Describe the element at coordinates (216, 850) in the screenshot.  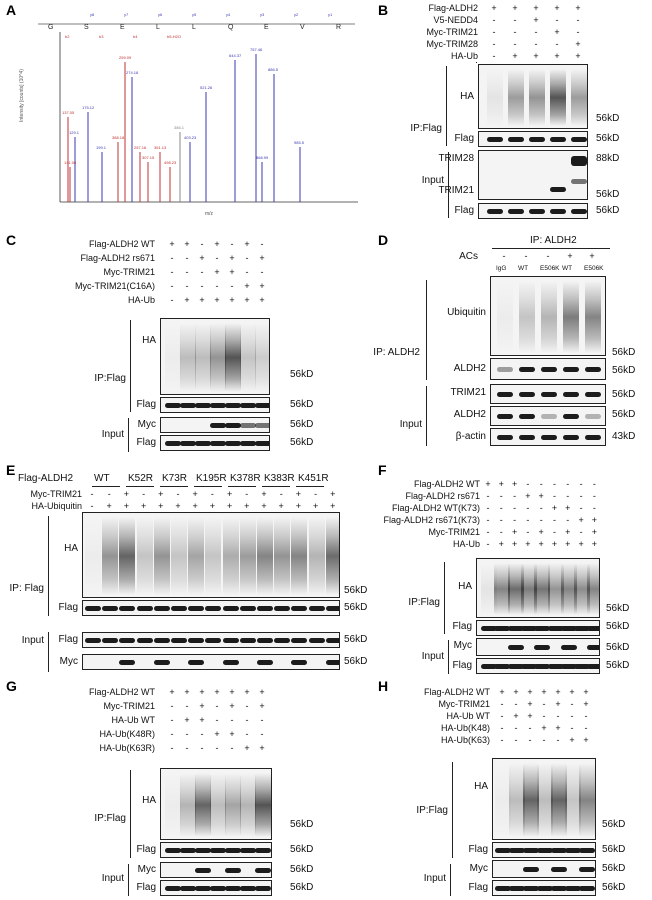
I see `blot-flag` at that location.